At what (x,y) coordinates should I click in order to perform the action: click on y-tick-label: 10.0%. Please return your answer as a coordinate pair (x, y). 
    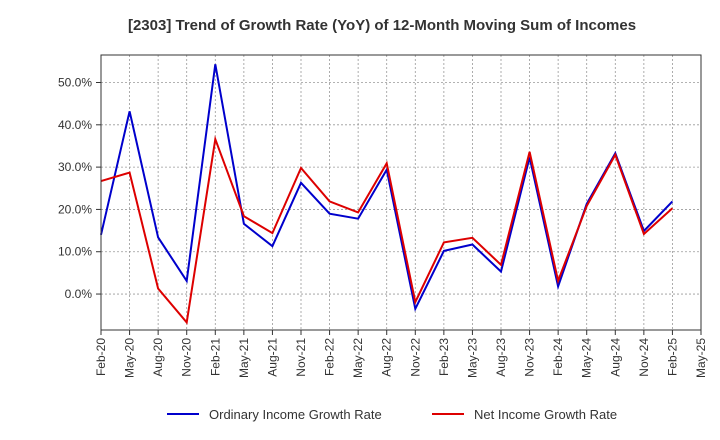
    Looking at the image, I should click on (75, 252).